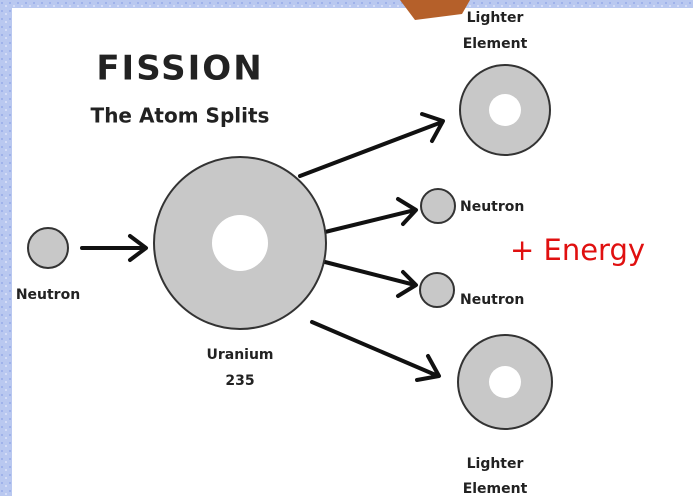 The width and height of the screenshot is (693, 496). What do you see at coordinates (239, 355) in the screenshot?
I see `label: Uranium` at bounding box center [239, 355].